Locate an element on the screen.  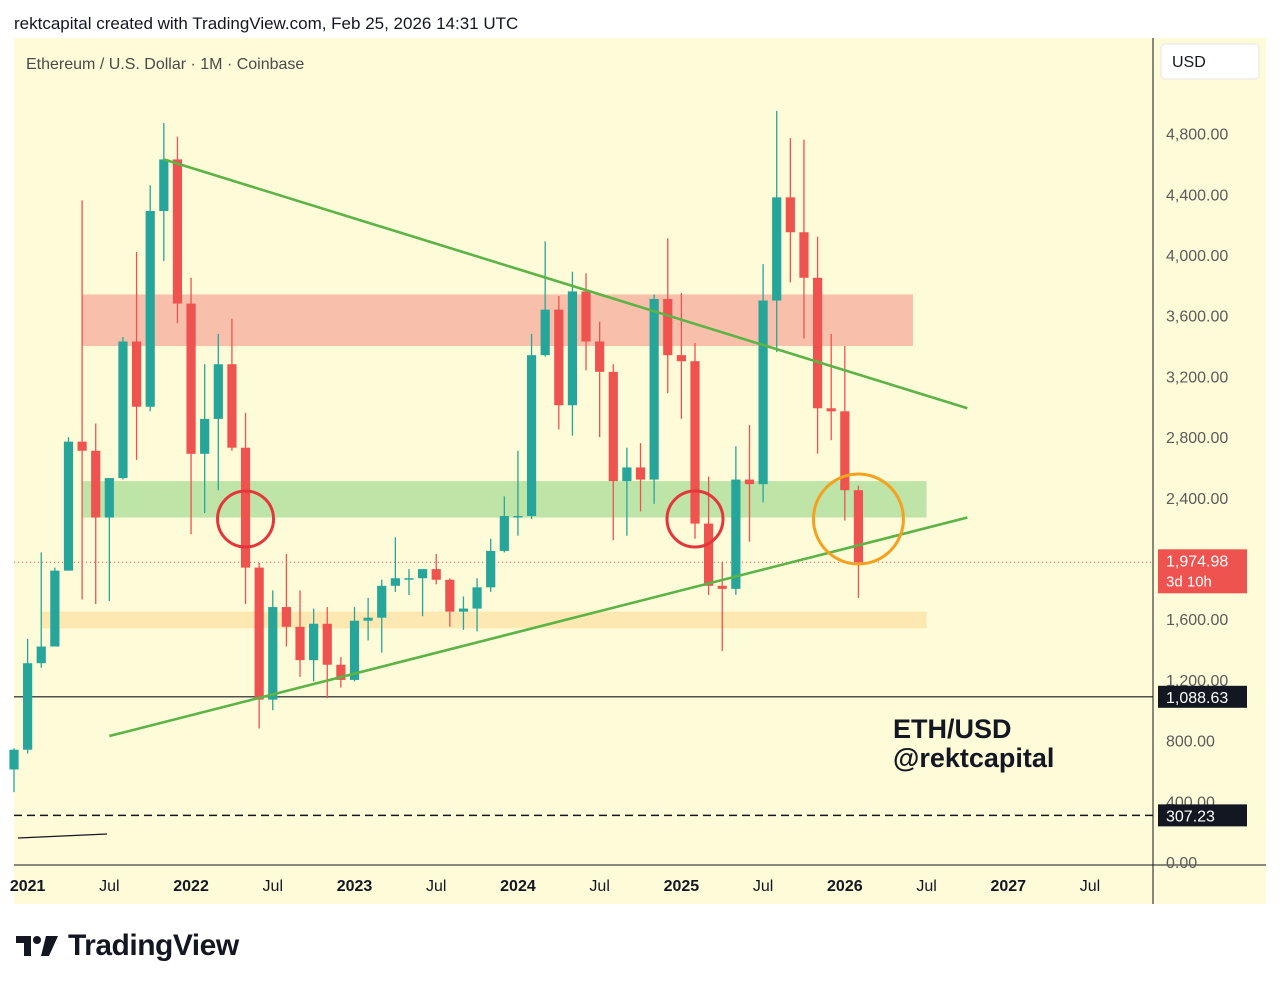
circle-2025 is located at coordinates (695, 519).